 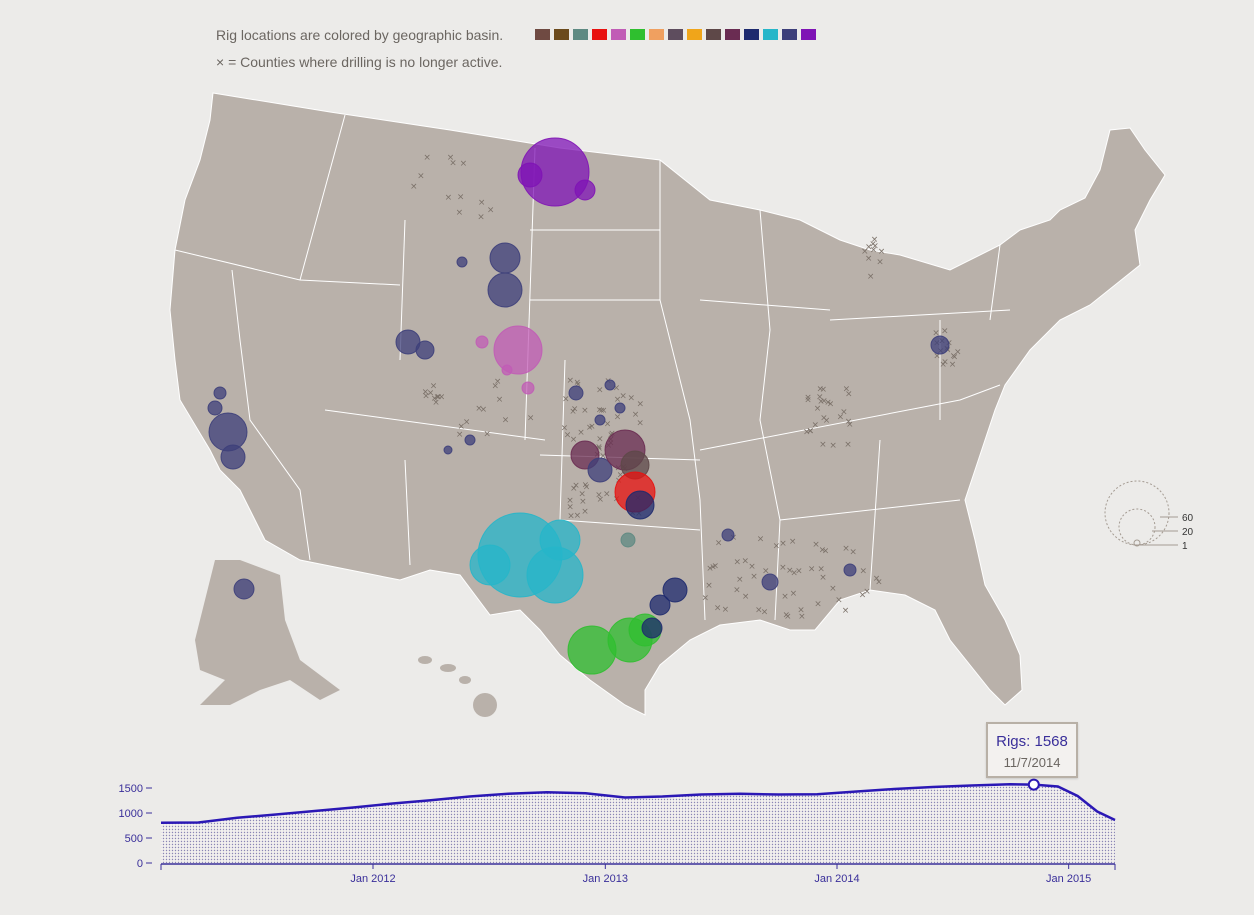 I want to click on size-legend-label-20: 20, so click(x=1188, y=532).